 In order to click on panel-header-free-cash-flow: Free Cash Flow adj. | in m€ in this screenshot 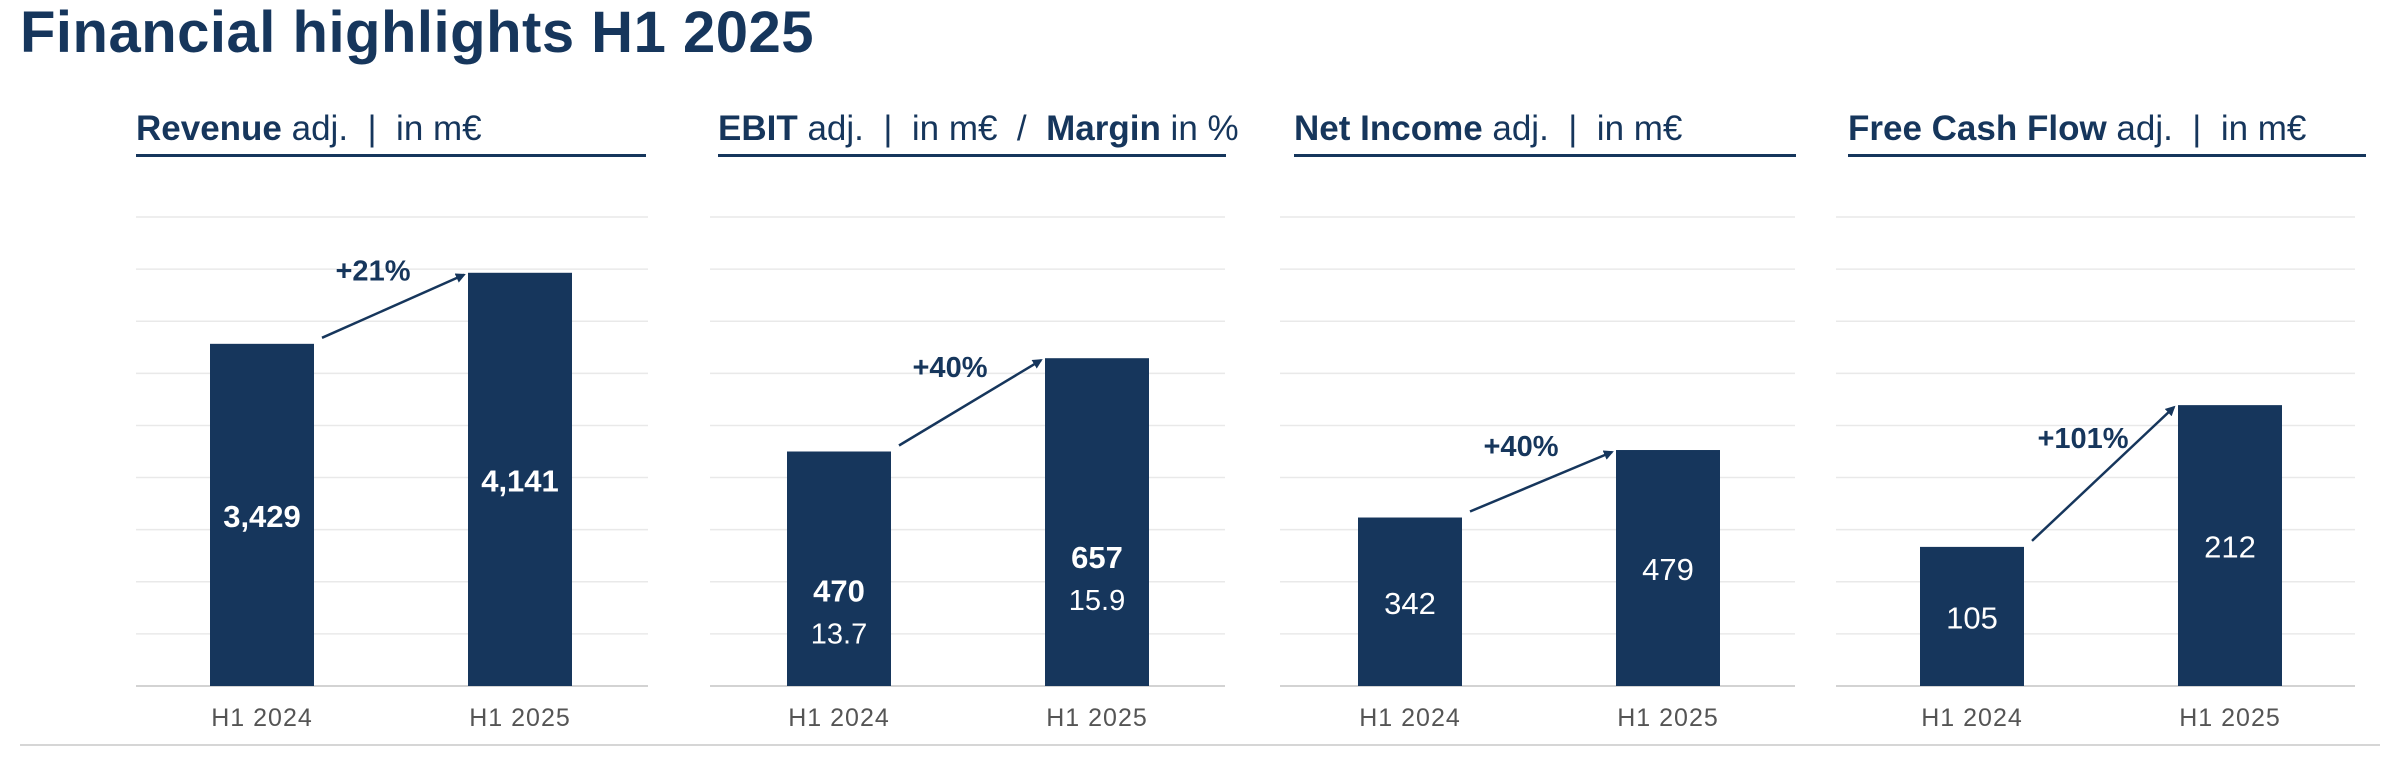, I will do `click(2107, 130)`.